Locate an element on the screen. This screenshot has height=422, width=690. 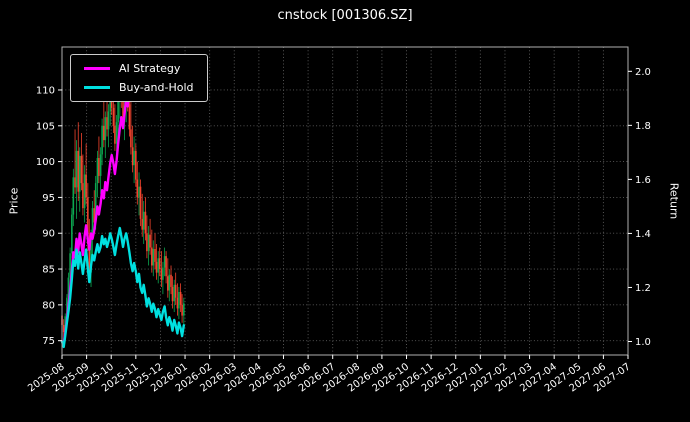
y-axis-label-return: Return is located at coordinates (674, 201).